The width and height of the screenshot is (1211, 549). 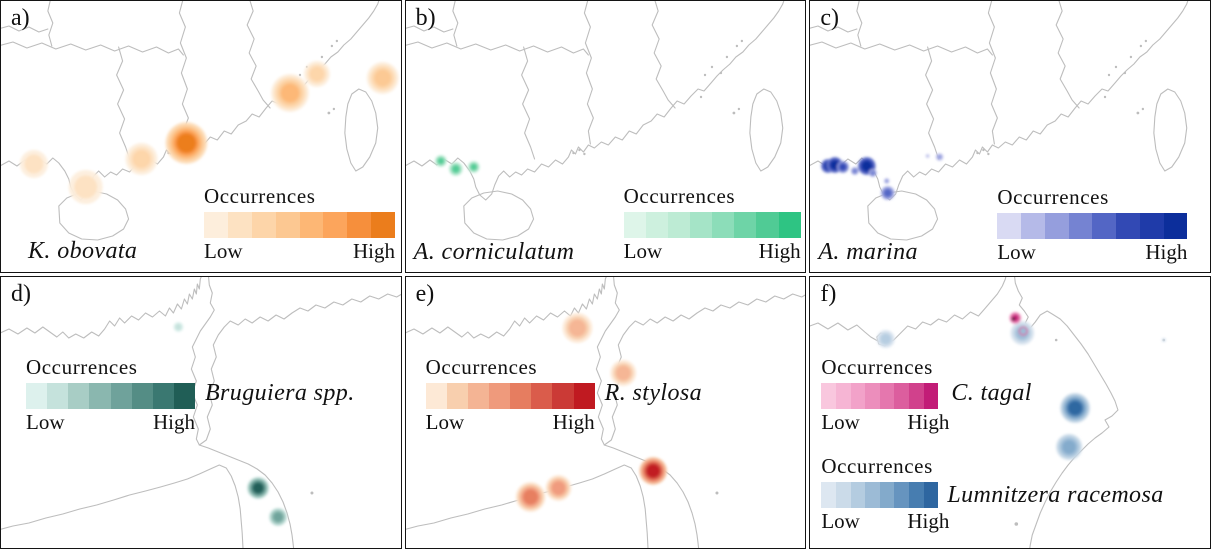 I want to click on panel-letter: b), so click(x=425, y=18).